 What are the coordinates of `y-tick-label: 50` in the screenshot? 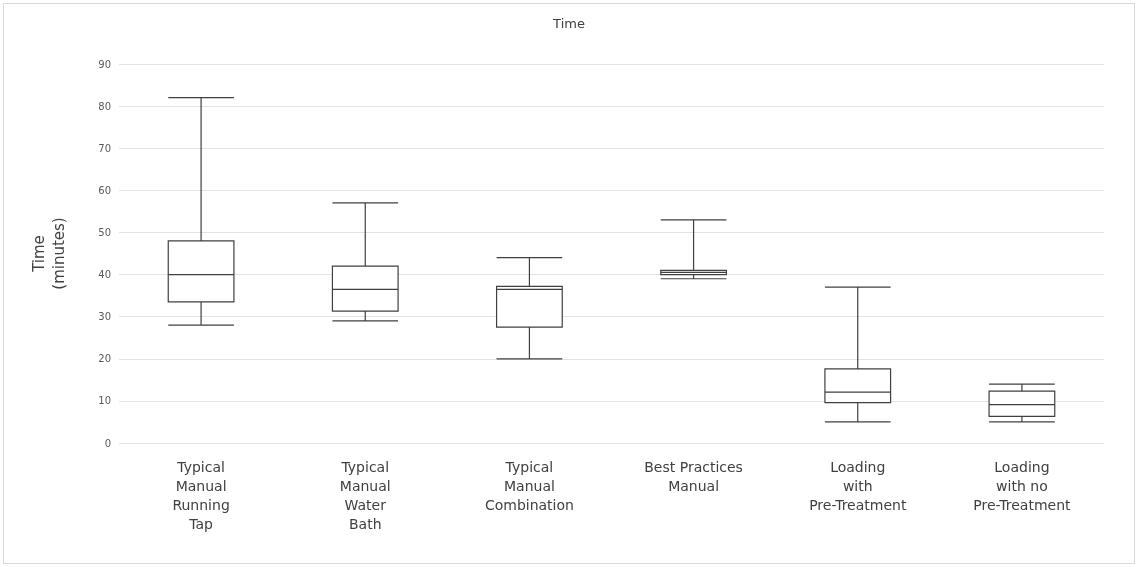 It's located at (104, 232).